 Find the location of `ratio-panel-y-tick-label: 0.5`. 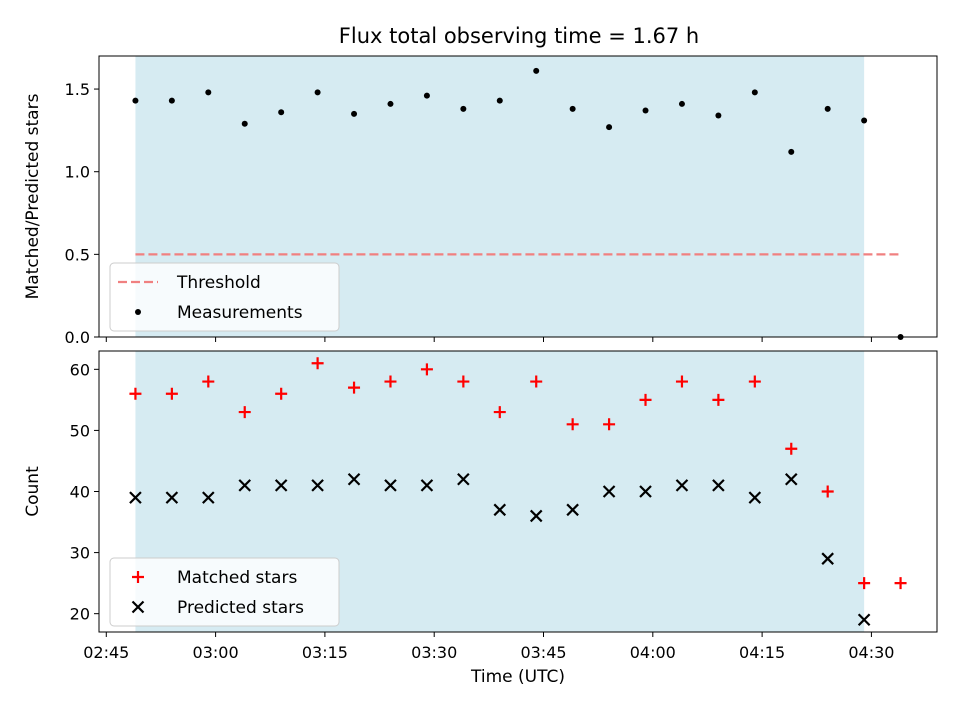

ratio-panel-y-tick-label: 0.5 is located at coordinates (77, 254).